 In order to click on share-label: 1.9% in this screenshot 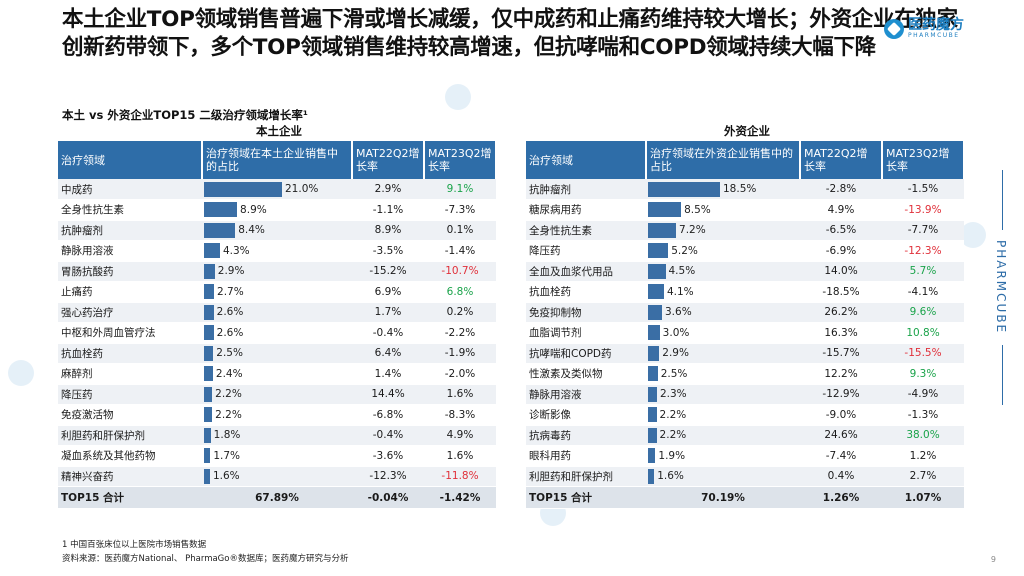, I will do `click(672, 455)`.